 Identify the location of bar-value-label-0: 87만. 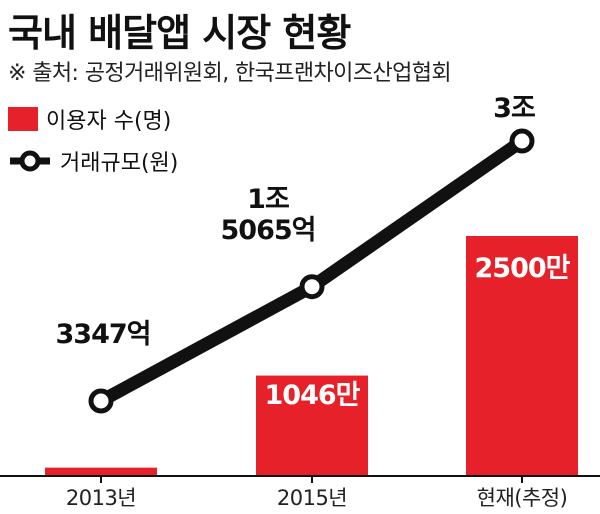
(101, 429).